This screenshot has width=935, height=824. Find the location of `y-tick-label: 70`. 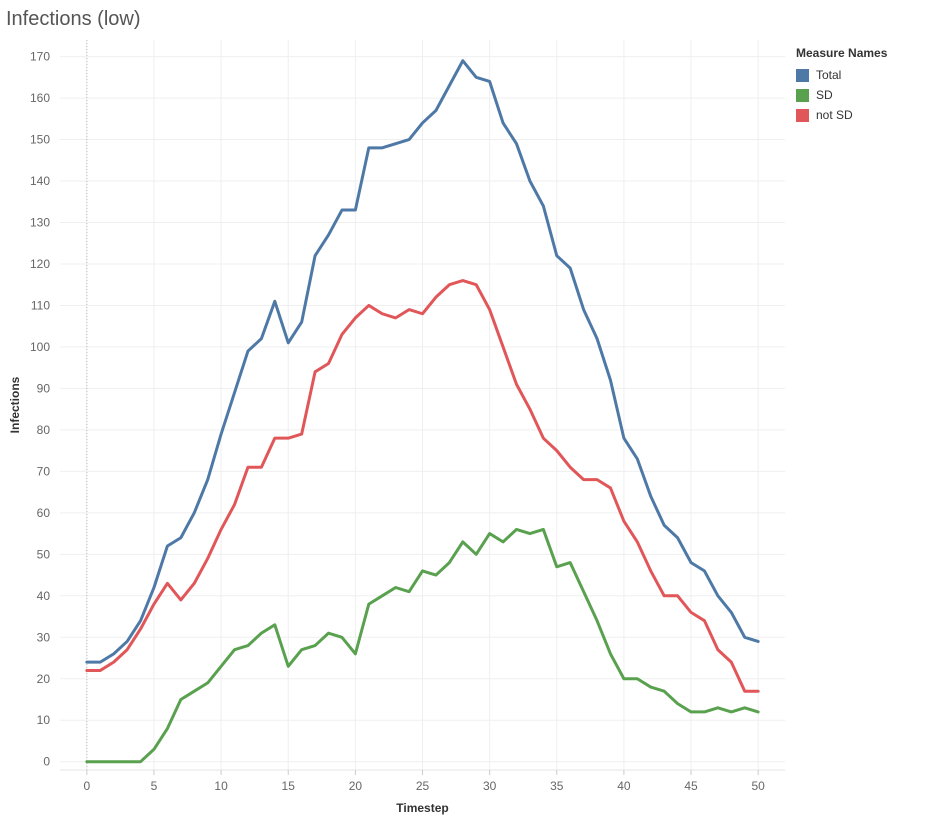

y-tick-label: 70 is located at coordinates (44, 471).